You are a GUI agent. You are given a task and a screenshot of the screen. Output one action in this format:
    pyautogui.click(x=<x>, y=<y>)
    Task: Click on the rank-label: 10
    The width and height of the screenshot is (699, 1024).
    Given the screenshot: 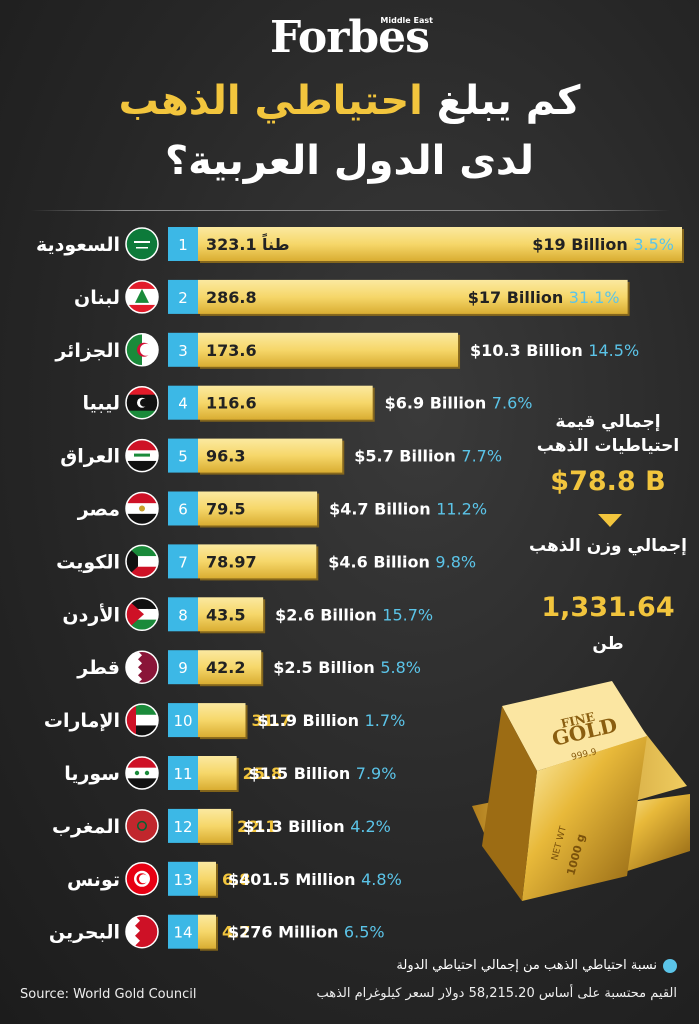 What is the action you would take?
    pyautogui.click(x=182, y=721)
    